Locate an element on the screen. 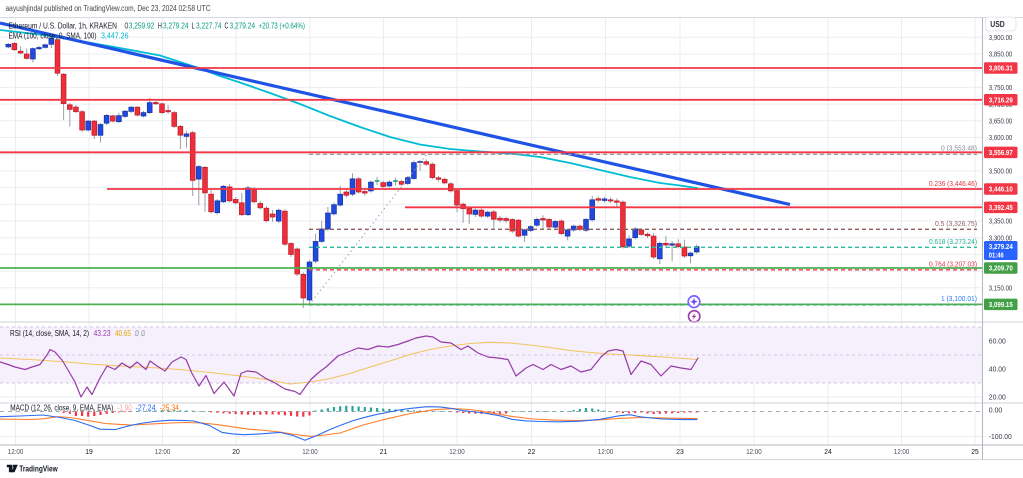 This screenshot has width=1023, height=478. svg-text: 3,300.00 is located at coordinates (1001, 237).